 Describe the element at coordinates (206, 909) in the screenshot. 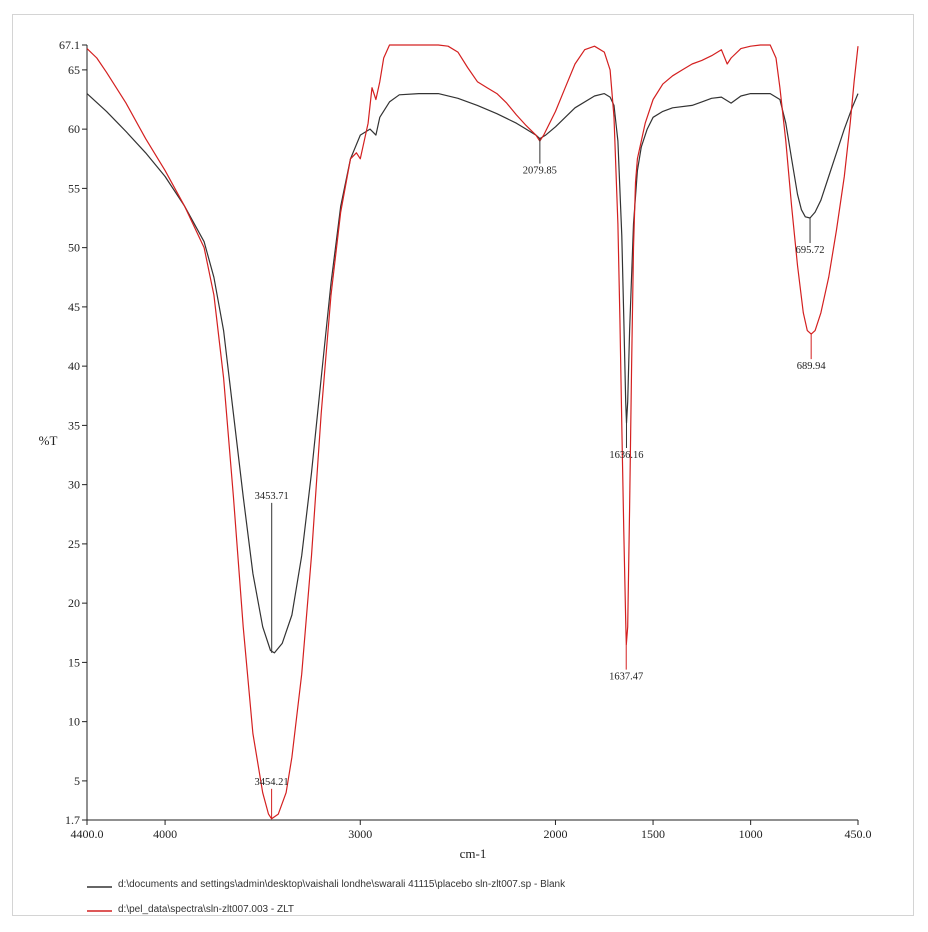

I see `legend-label-zlt: d:\pel_data\spectra\sln-zlt007.003 - ZLT` at that location.